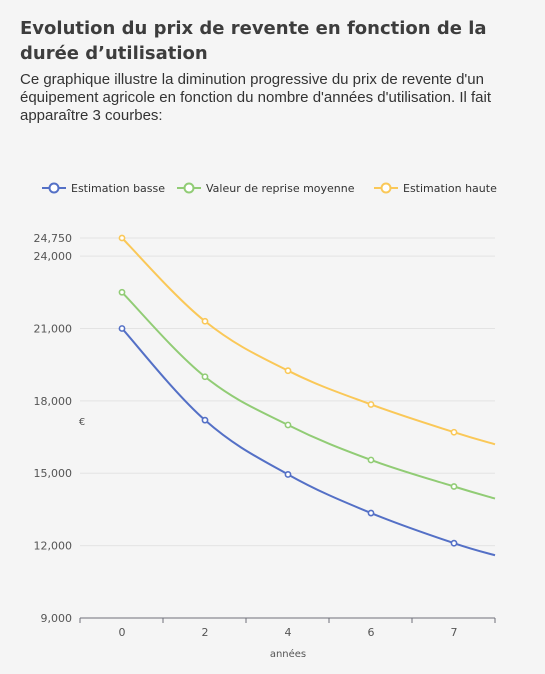  What do you see at coordinates (118, 188) in the screenshot?
I see `legend-label: Estimation basse` at bounding box center [118, 188].